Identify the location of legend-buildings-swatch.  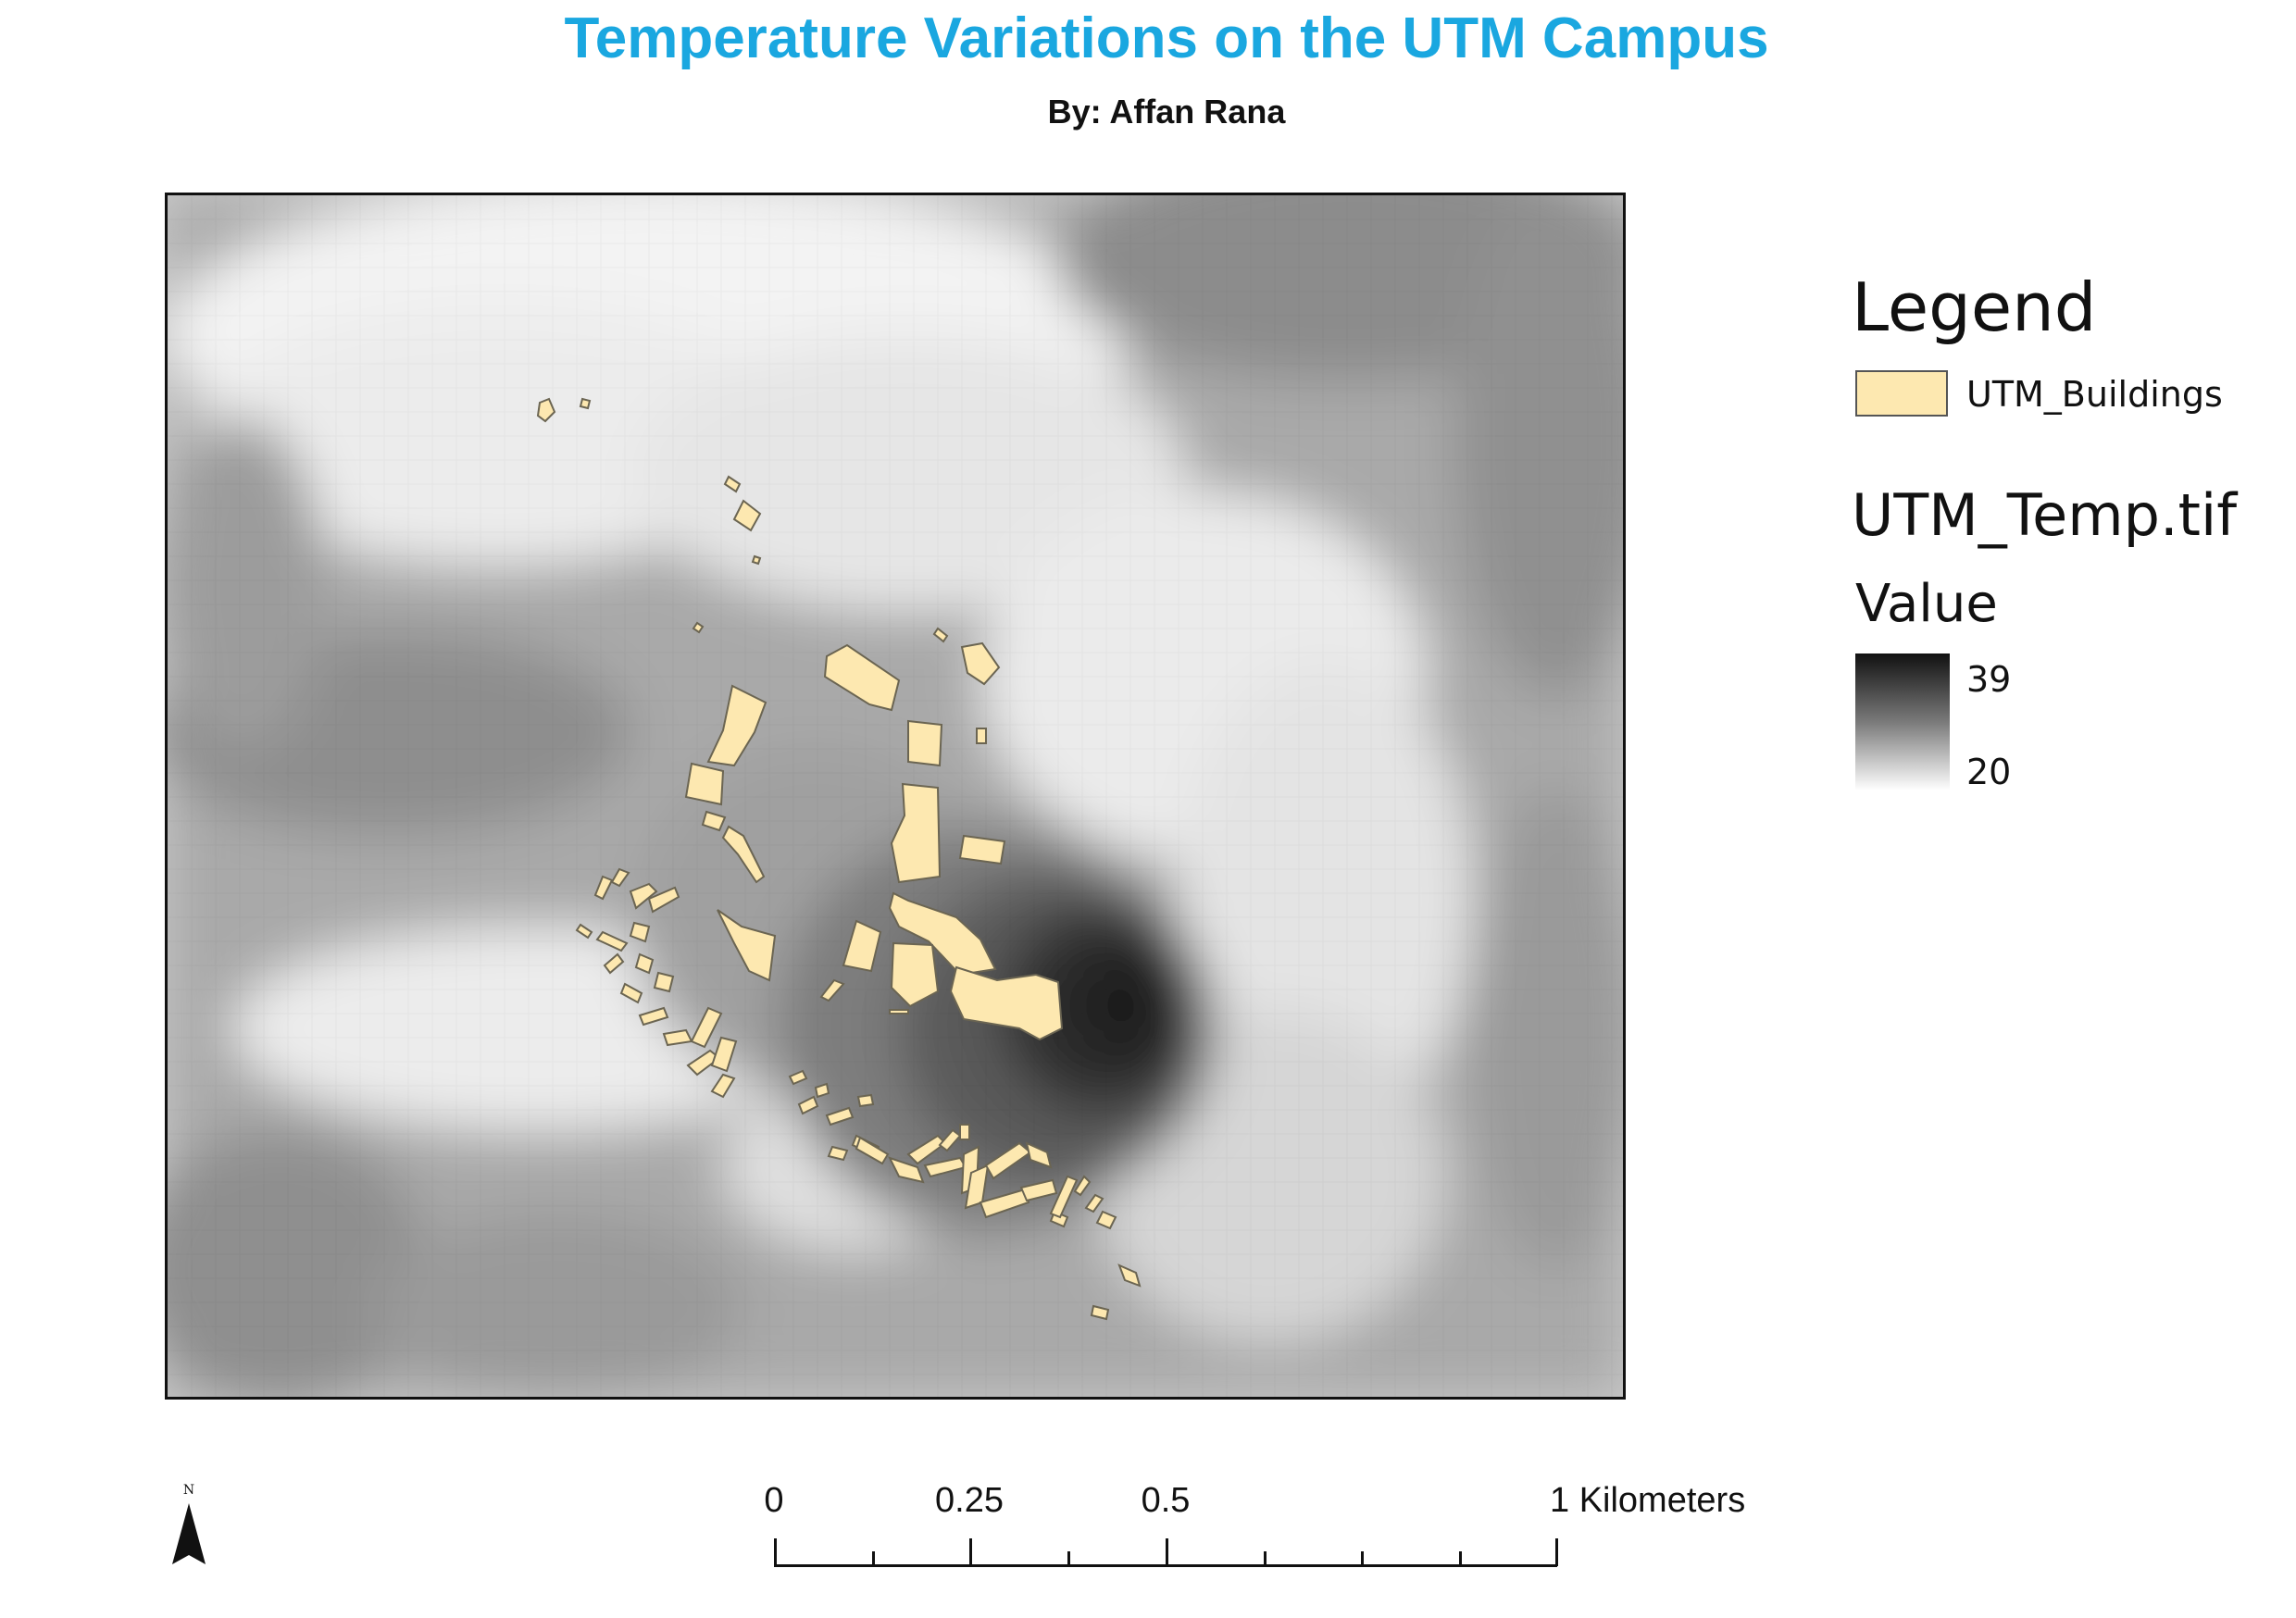
(1901, 393).